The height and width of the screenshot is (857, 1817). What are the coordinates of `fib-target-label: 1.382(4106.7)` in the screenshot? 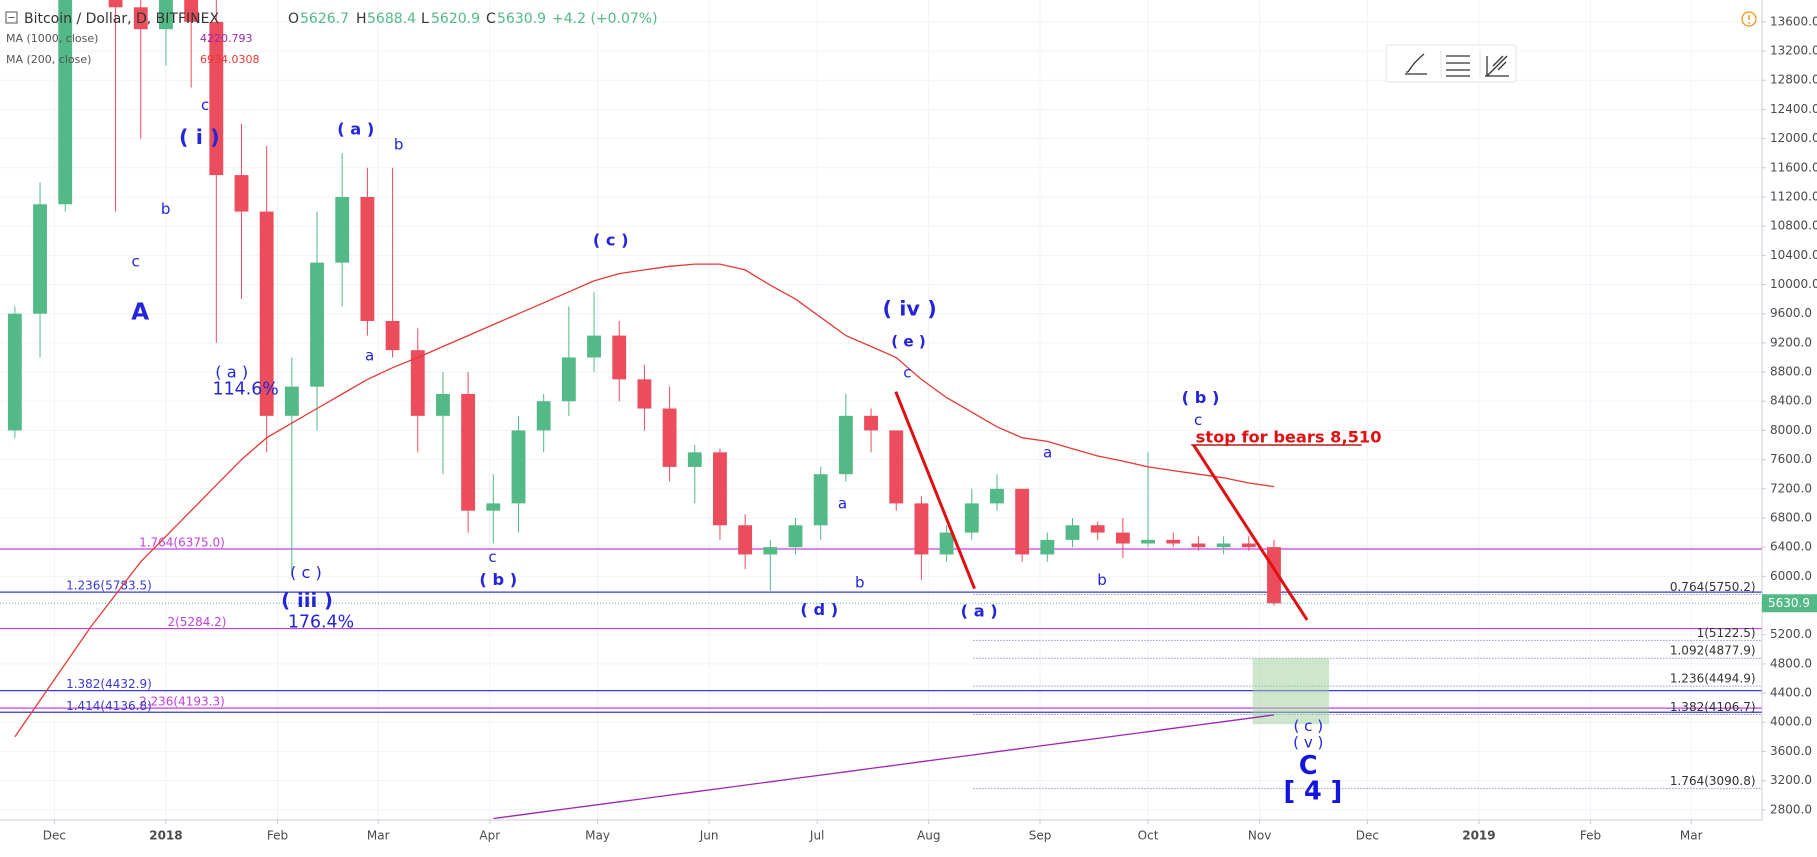 It's located at (1713, 707).